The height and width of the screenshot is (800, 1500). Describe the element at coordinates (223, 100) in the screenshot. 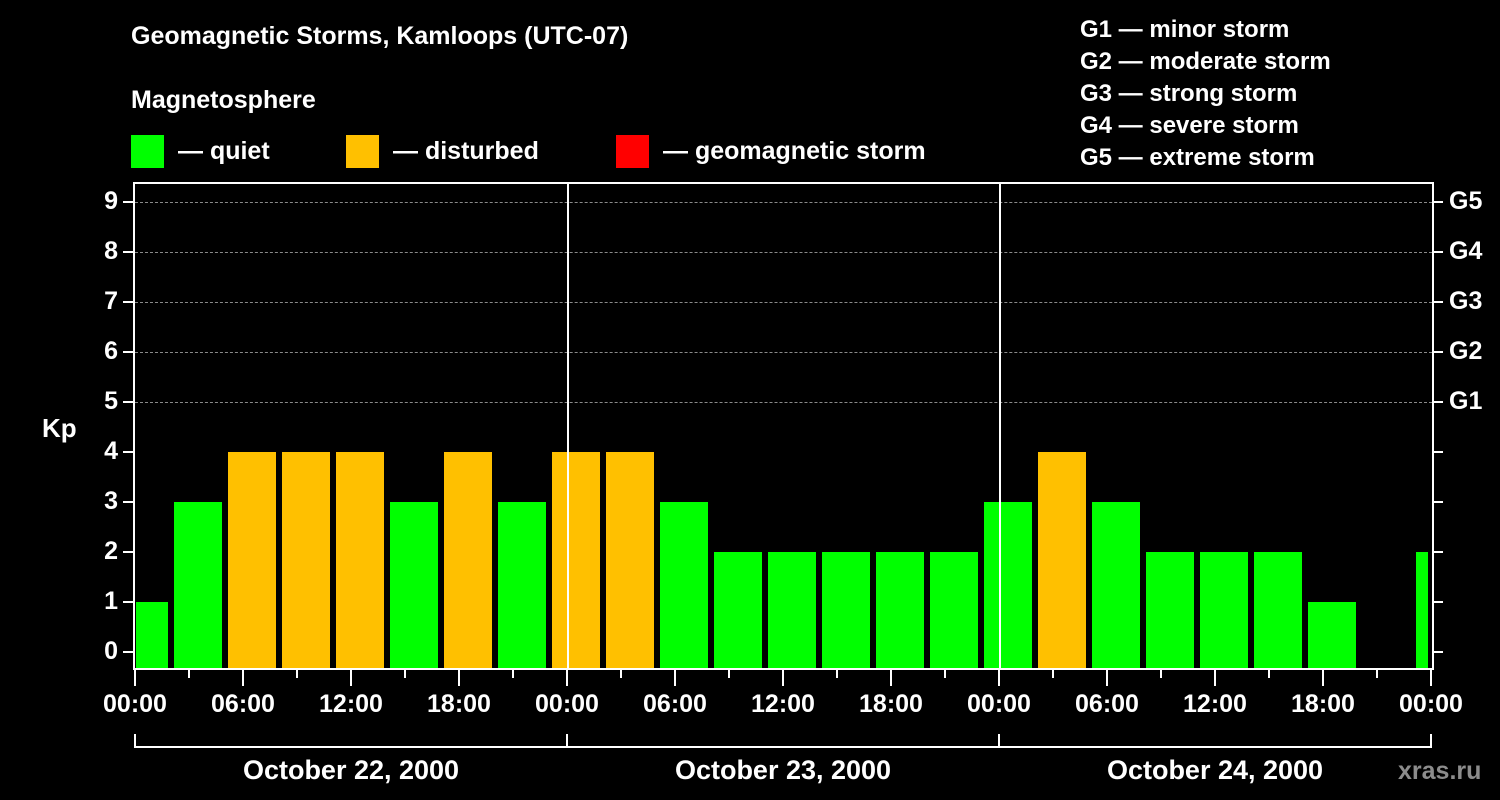

I see `legend-title: Magnetosphere` at that location.